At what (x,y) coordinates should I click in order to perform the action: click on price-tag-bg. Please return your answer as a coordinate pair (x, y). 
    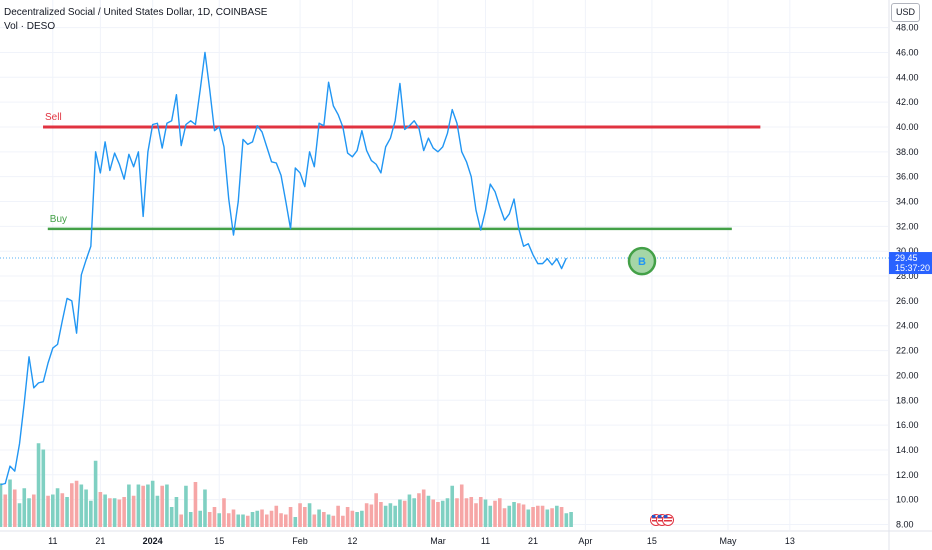
    Looking at the image, I should click on (910, 263).